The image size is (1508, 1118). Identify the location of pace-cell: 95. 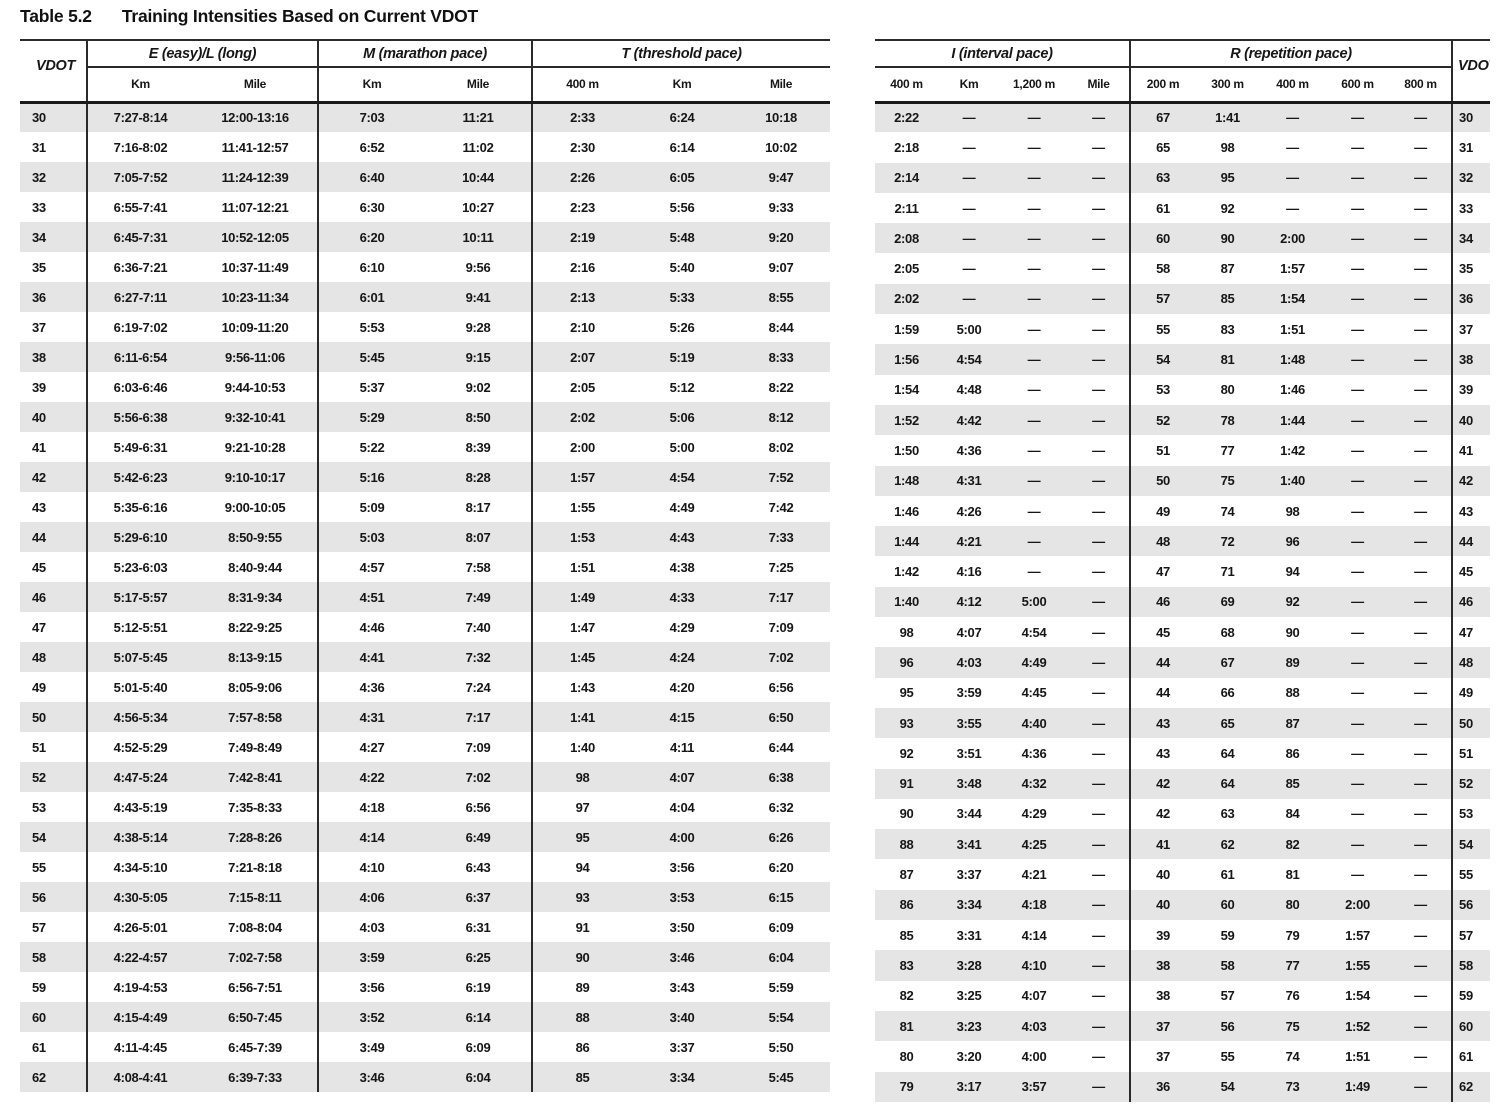
(1227, 178).